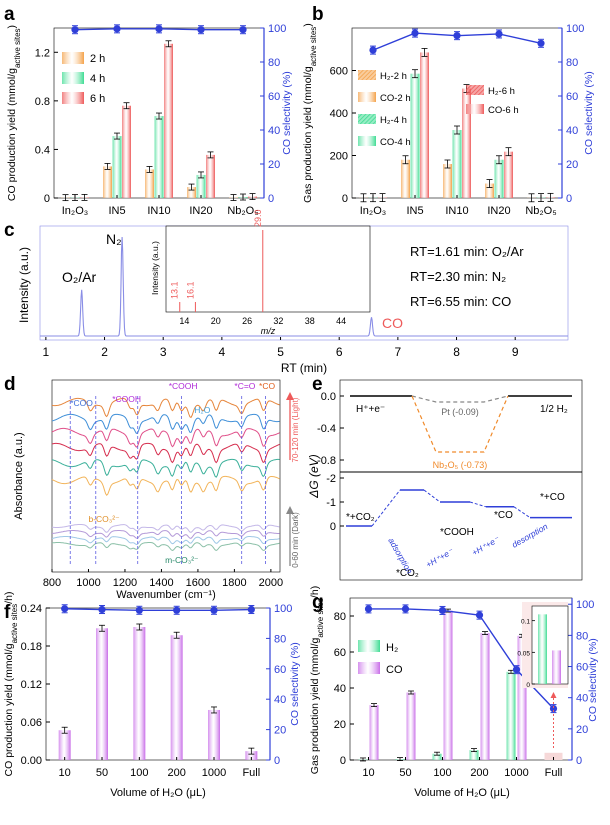 The image size is (610, 825). Describe the element at coordinates (31, 723) in the screenshot. I see `ytick-label: 0.06` at that location.